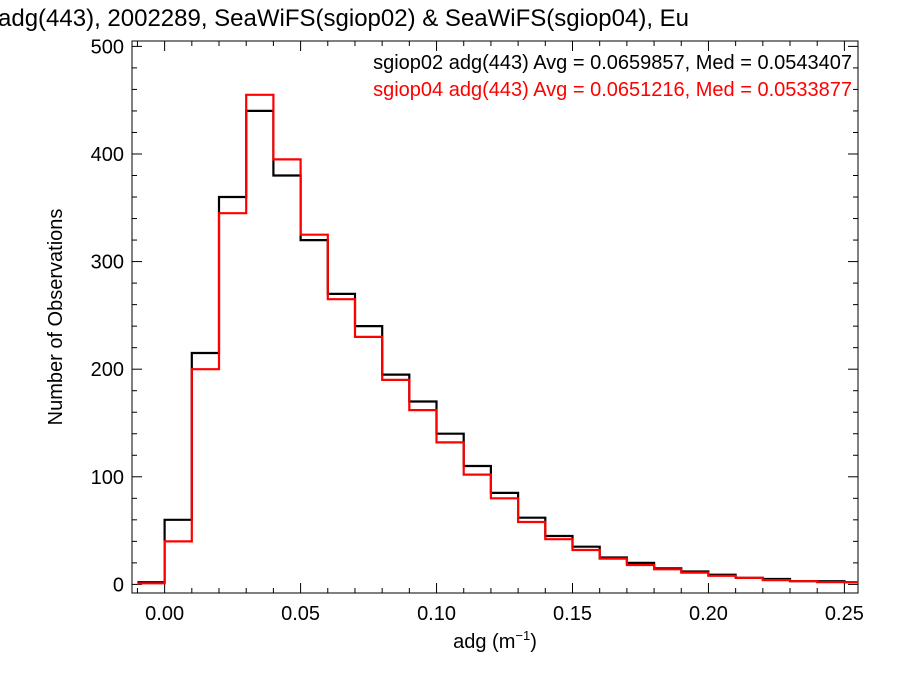 This screenshot has width=900, height=675. Describe the element at coordinates (118, 585) in the screenshot. I see `y-tick-label: 0` at that location.